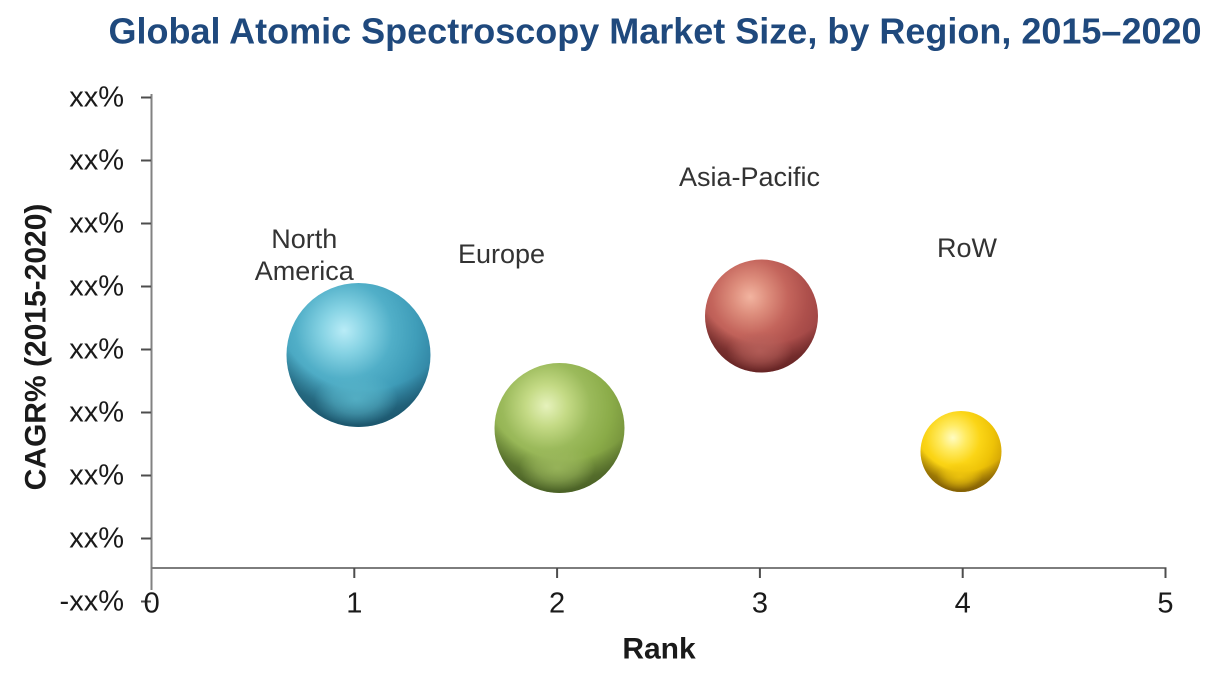  I want to click on svg-text: 1, so click(354, 604).